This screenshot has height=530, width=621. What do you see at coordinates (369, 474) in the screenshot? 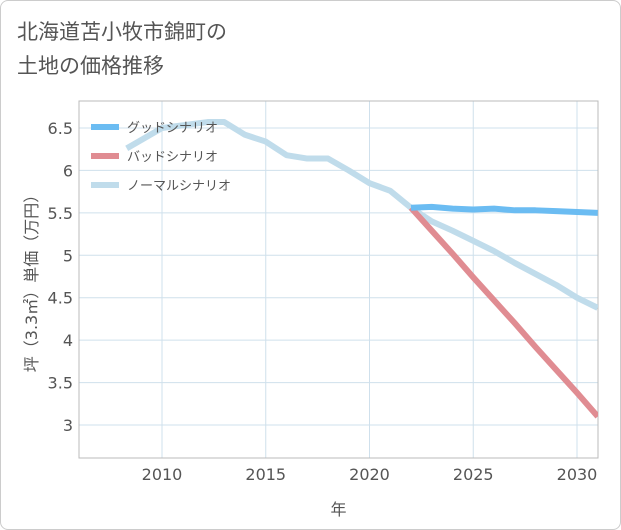
I see `x-tick-label: 2020` at bounding box center [369, 474].